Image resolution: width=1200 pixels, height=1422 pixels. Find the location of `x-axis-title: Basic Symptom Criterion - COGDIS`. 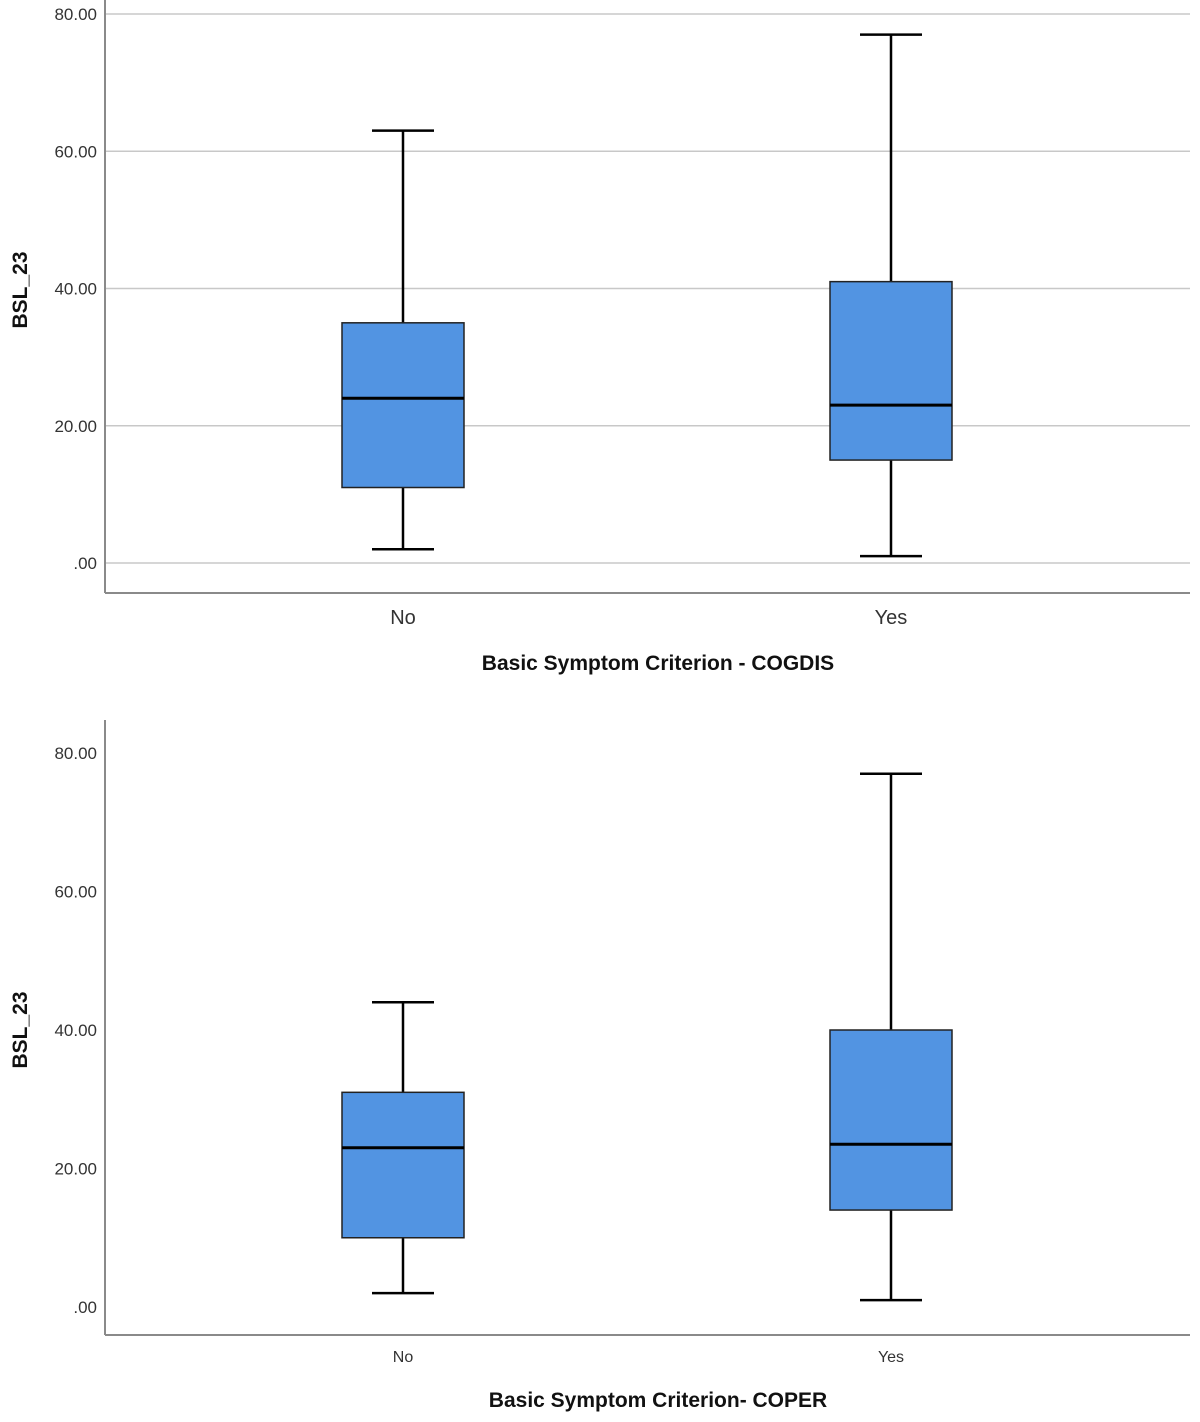

x-axis-title: Basic Symptom Criterion - COGDIS is located at coordinates (658, 663).